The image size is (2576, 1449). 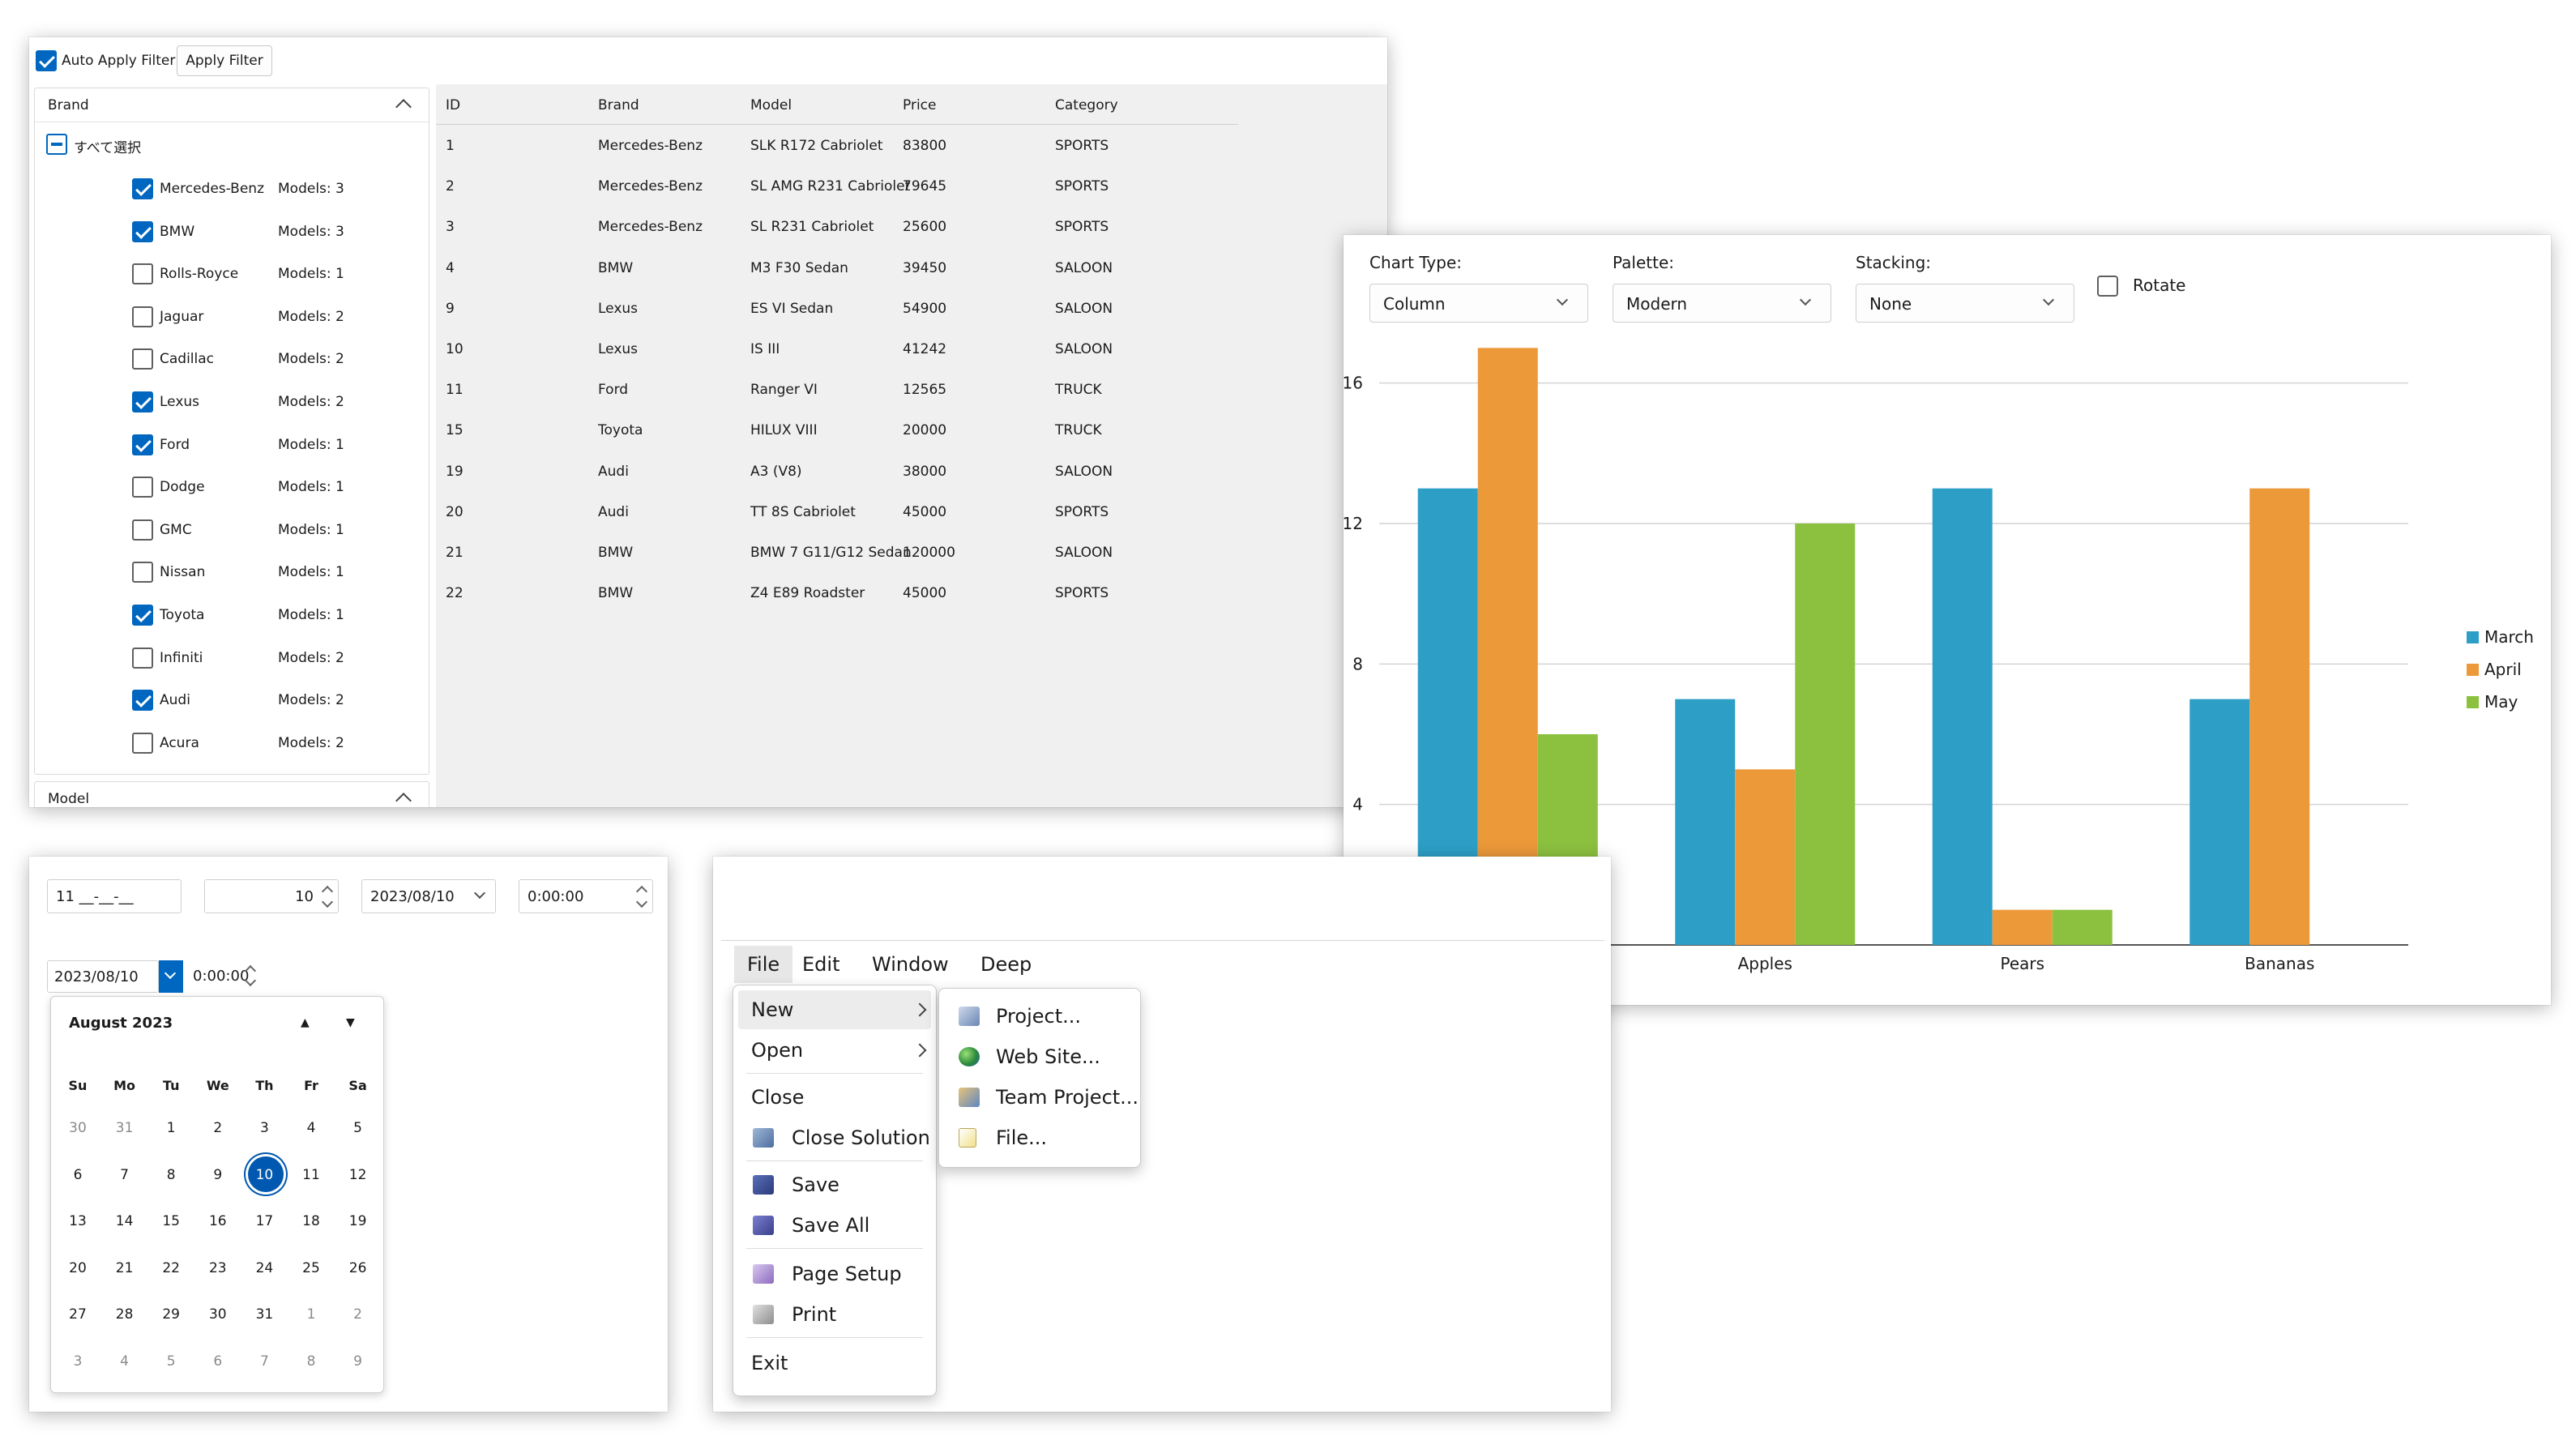 What do you see at coordinates (232, 658) in the screenshot?
I see `brand-filter-item: Infiniti Models: 2` at bounding box center [232, 658].